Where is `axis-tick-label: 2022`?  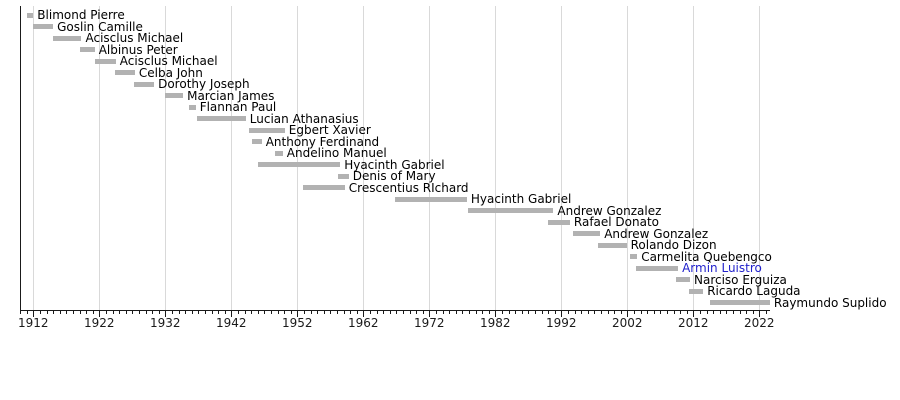 axis-tick-label: 2022 is located at coordinates (759, 323).